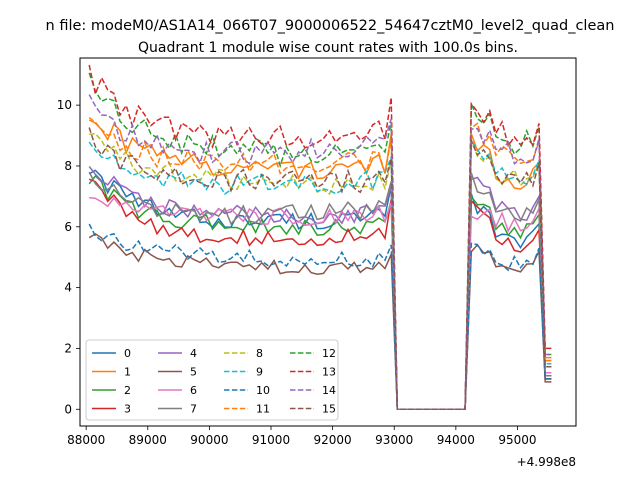  I want to click on legend-label-9: 9, so click(259, 372).